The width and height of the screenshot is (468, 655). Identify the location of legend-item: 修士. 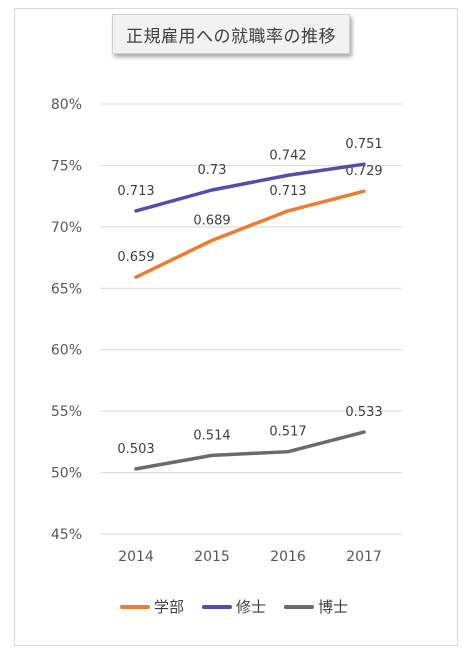
(233, 606).